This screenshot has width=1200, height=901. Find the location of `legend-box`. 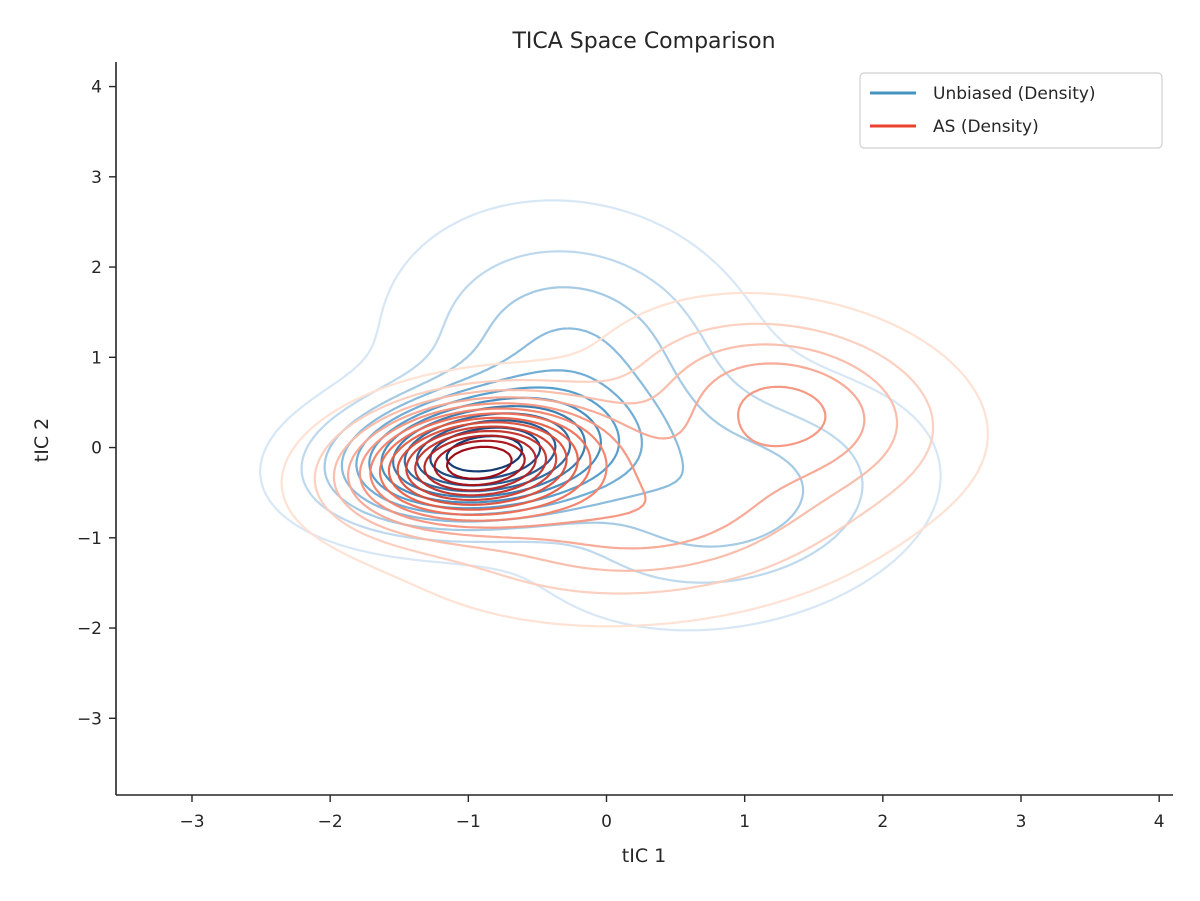

legend-box is located at coordinates (1011, 110).